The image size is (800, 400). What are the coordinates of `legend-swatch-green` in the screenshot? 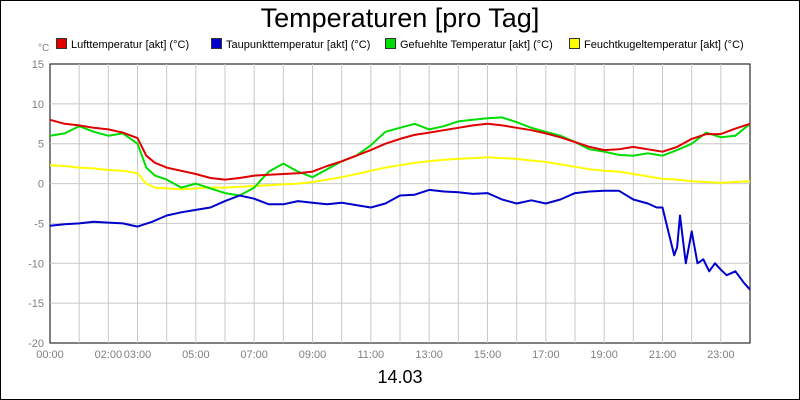 It's located at (390, 43).